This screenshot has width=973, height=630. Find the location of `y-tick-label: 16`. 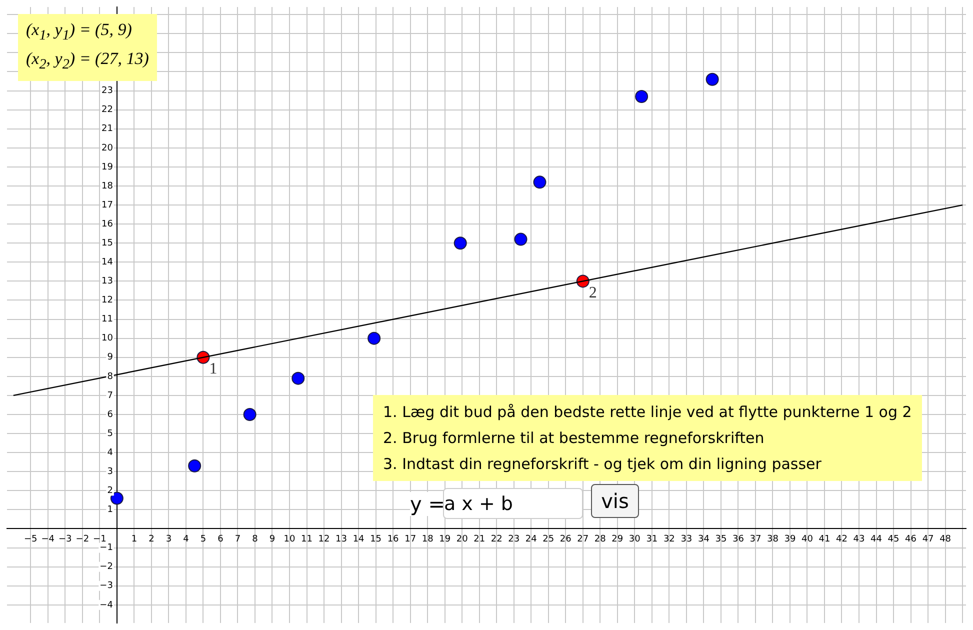

y-tick-label: 16 is located at coordinates (107, 224).